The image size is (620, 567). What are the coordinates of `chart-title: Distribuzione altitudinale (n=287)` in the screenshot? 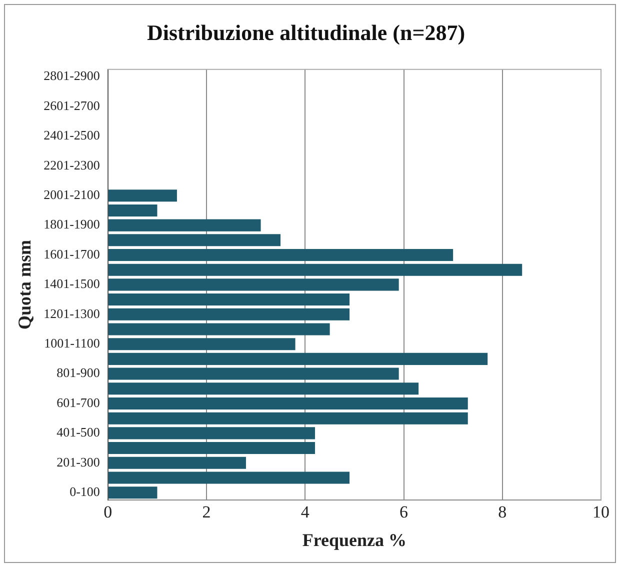 It's located at (306, 32).